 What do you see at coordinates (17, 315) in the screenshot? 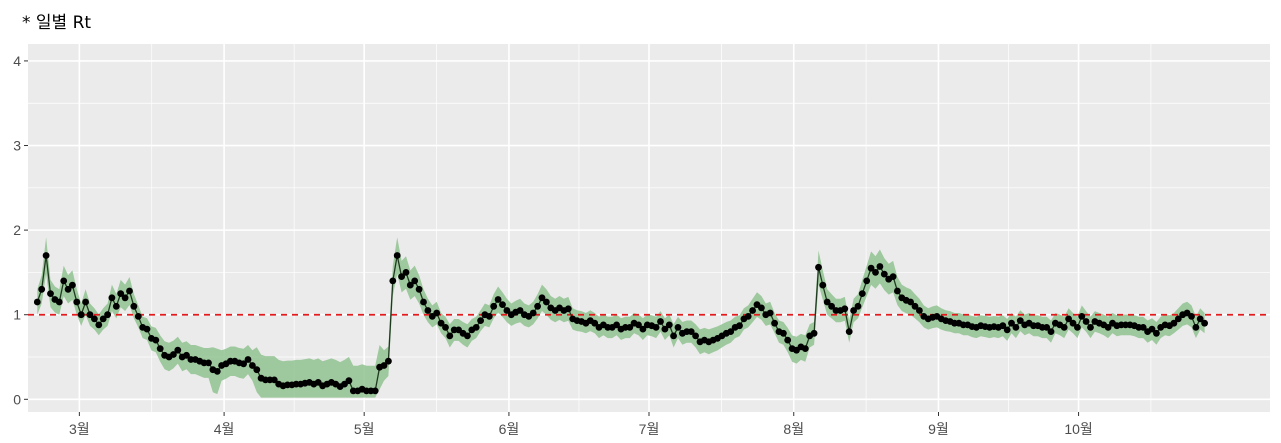
I see `y-tick-label: 1` at bounding box center [17, 315].